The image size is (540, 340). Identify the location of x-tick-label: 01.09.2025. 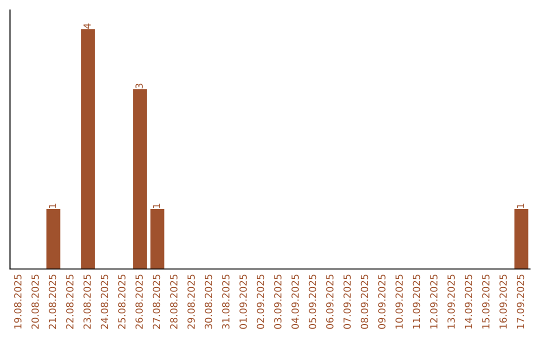
(243, 301).